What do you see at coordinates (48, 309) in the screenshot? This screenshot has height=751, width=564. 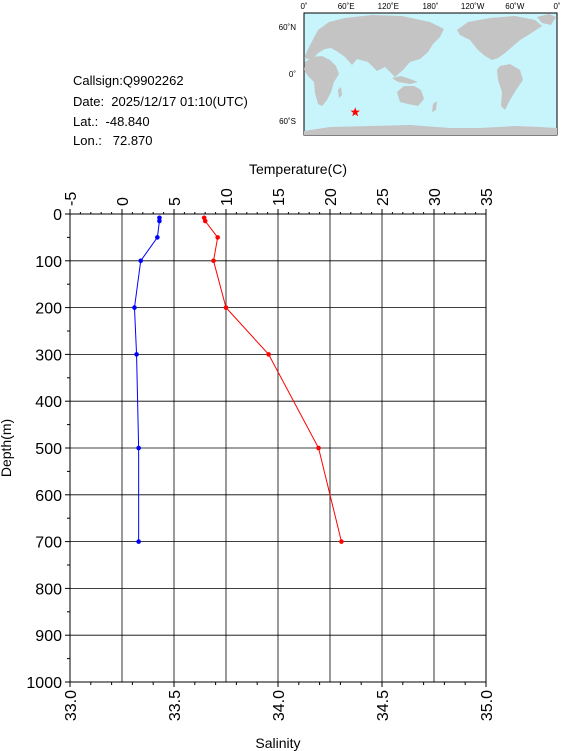 I see `depth-tick-label: 200` at bounding box center [48, 309].